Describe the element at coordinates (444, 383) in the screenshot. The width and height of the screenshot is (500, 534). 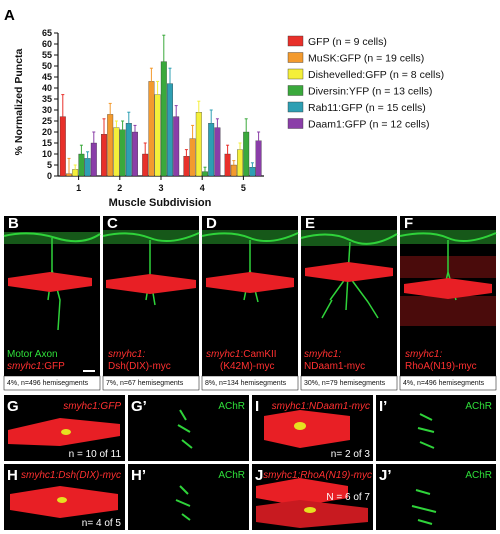
I see `caption-f: 4%, n=496 hemisegments` at that location.